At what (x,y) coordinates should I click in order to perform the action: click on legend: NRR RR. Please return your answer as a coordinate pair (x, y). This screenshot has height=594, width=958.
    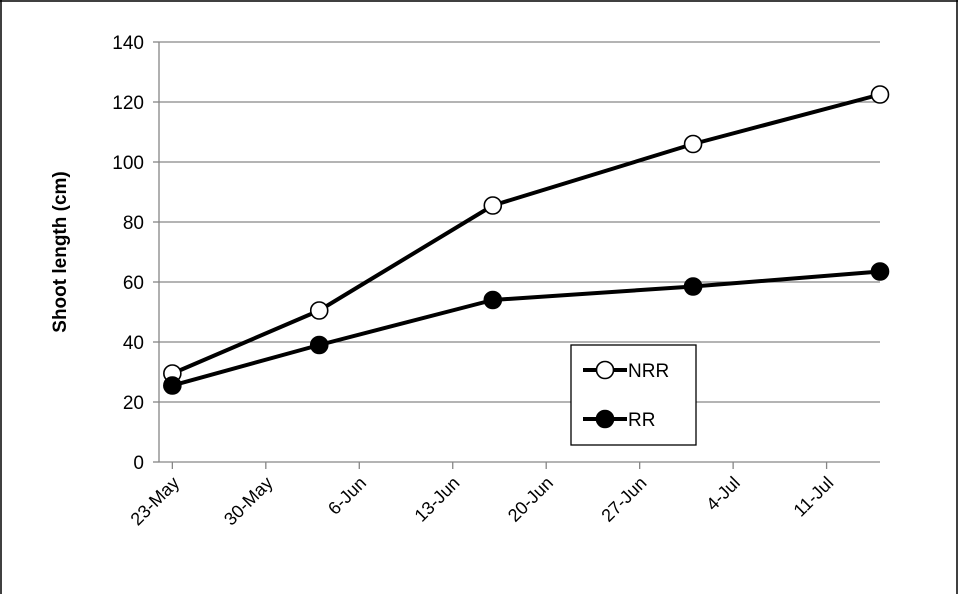
    Looking at the image, I should click on (633, 395).